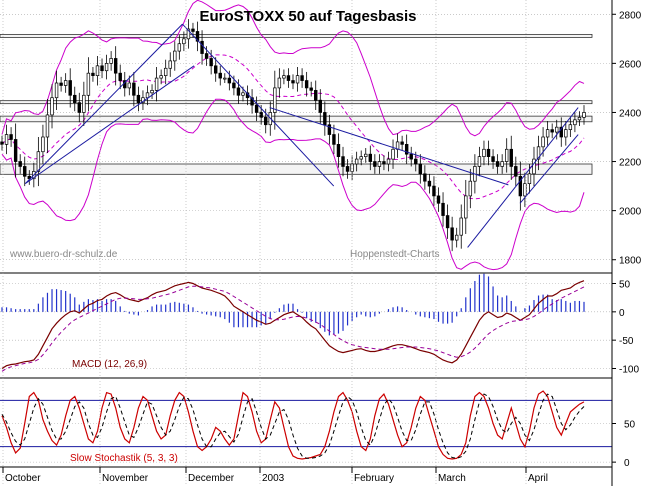 The width and height of the screenshot is (662, 486). Describe the element at coordinates (630, 113) in the screenshot. I see `price-tick-label: 2400` at that location.